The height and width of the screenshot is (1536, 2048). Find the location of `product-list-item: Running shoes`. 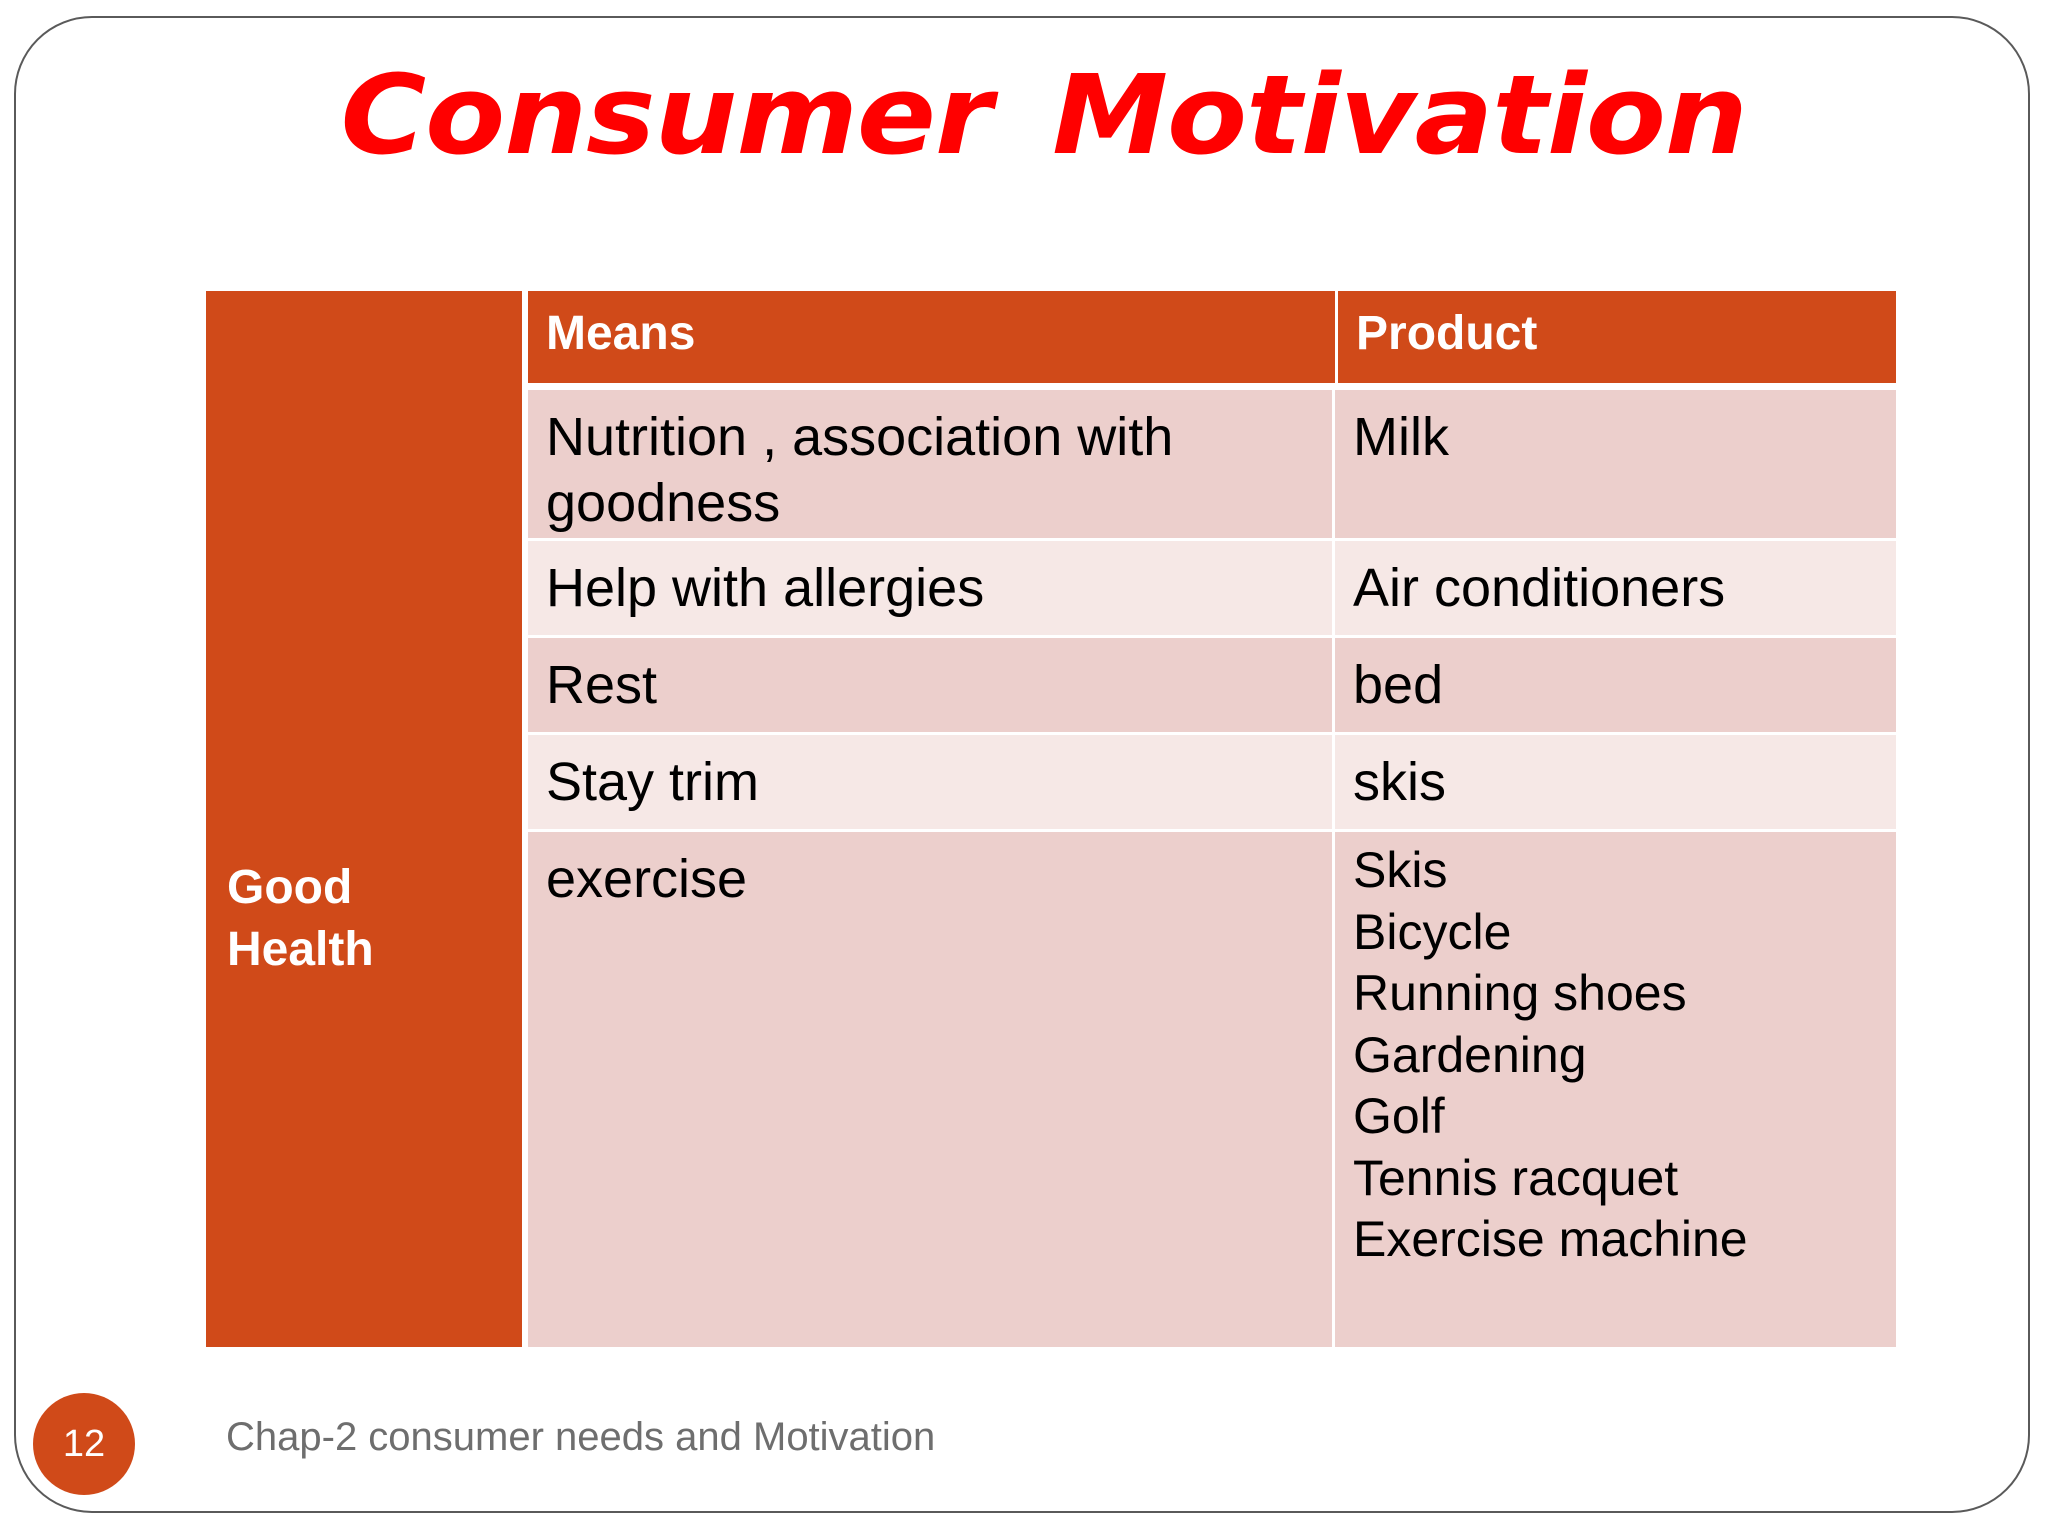

product-list-item: Running shoes is located at coordinates (1520, 993).